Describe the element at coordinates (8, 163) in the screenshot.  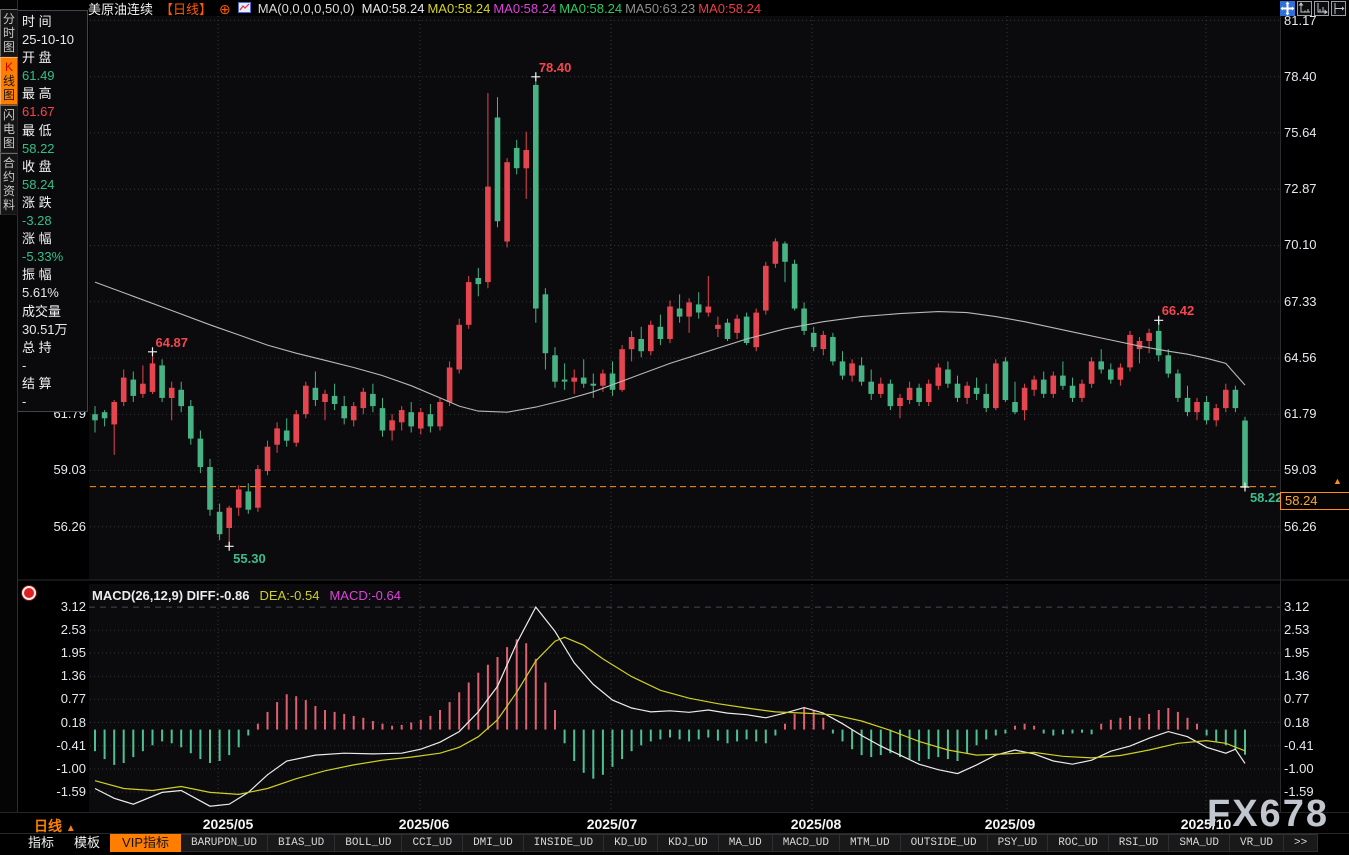
I see `side-tab-char: 合` at that location.